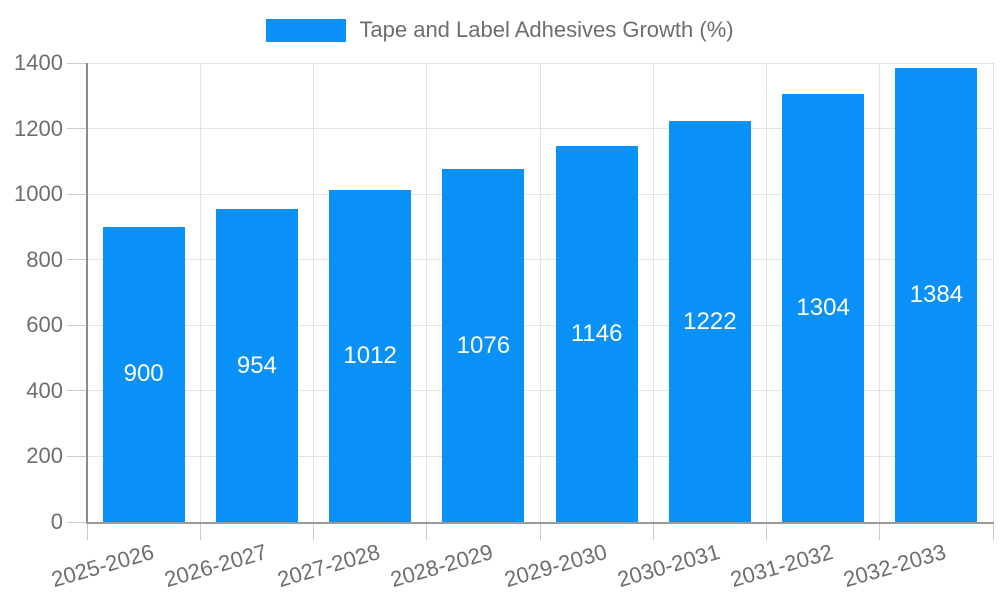  What do you see at coordinates (546, 29) in the screenshot?
I see `legend-label: Tape and Label Adhesives Growth (%)` at bounding box center [546, 29].